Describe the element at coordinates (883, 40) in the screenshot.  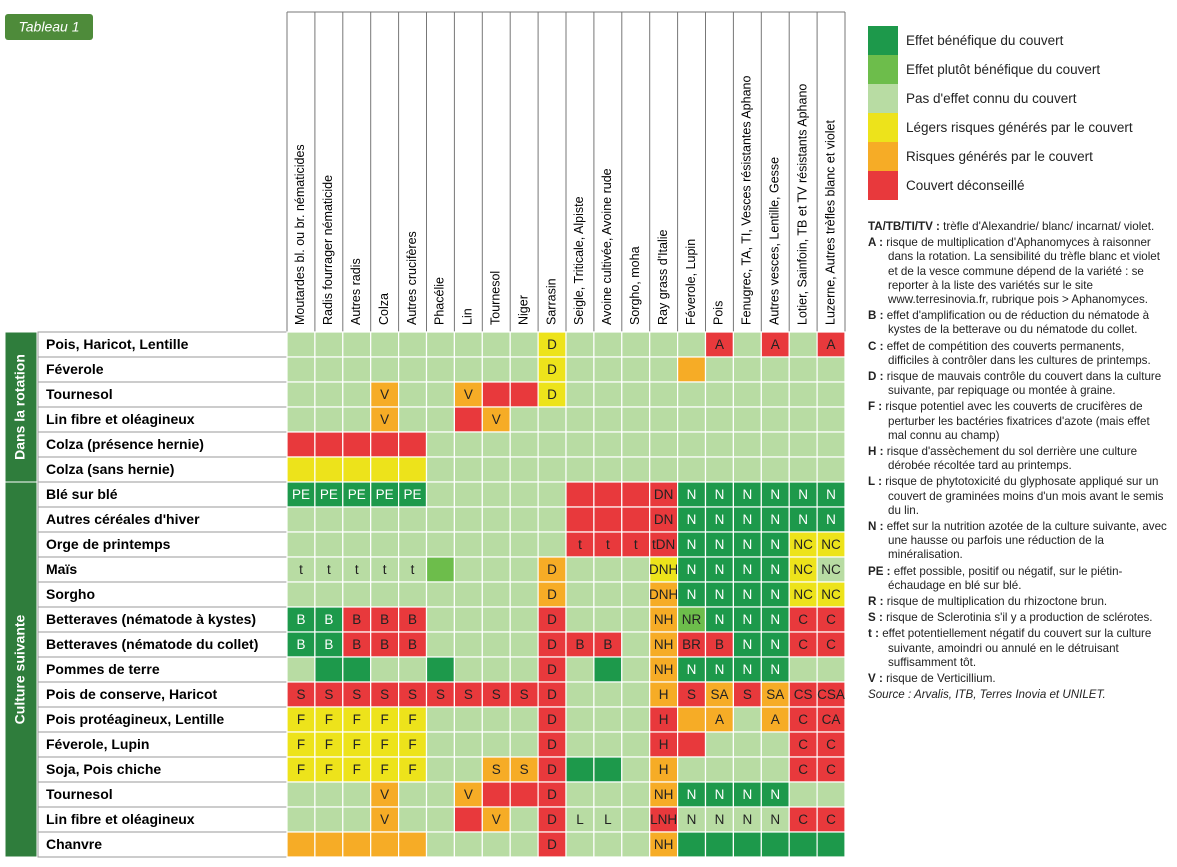
I see `legend-swatch` at that location.